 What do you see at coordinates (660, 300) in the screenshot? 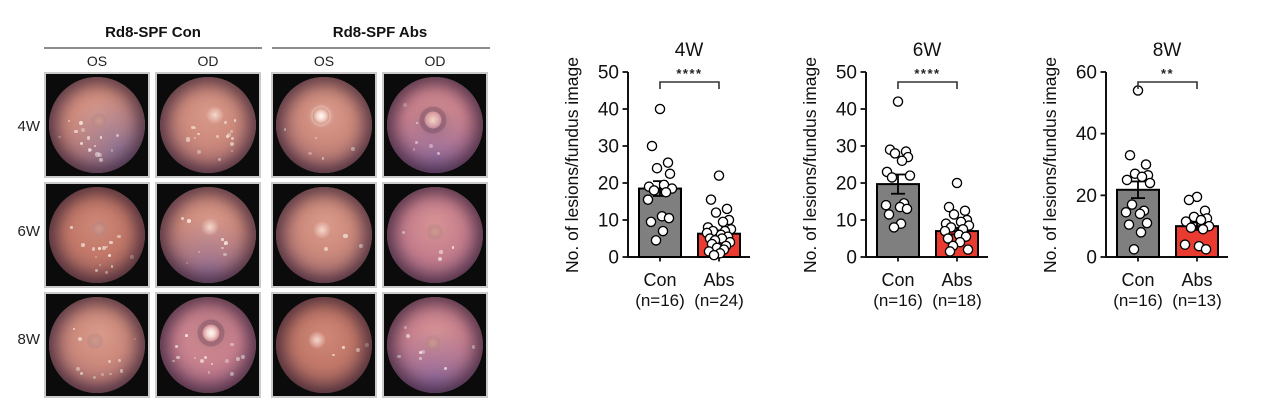
I see `group-n-label: (n=16)` at bounding box center [660, 300].